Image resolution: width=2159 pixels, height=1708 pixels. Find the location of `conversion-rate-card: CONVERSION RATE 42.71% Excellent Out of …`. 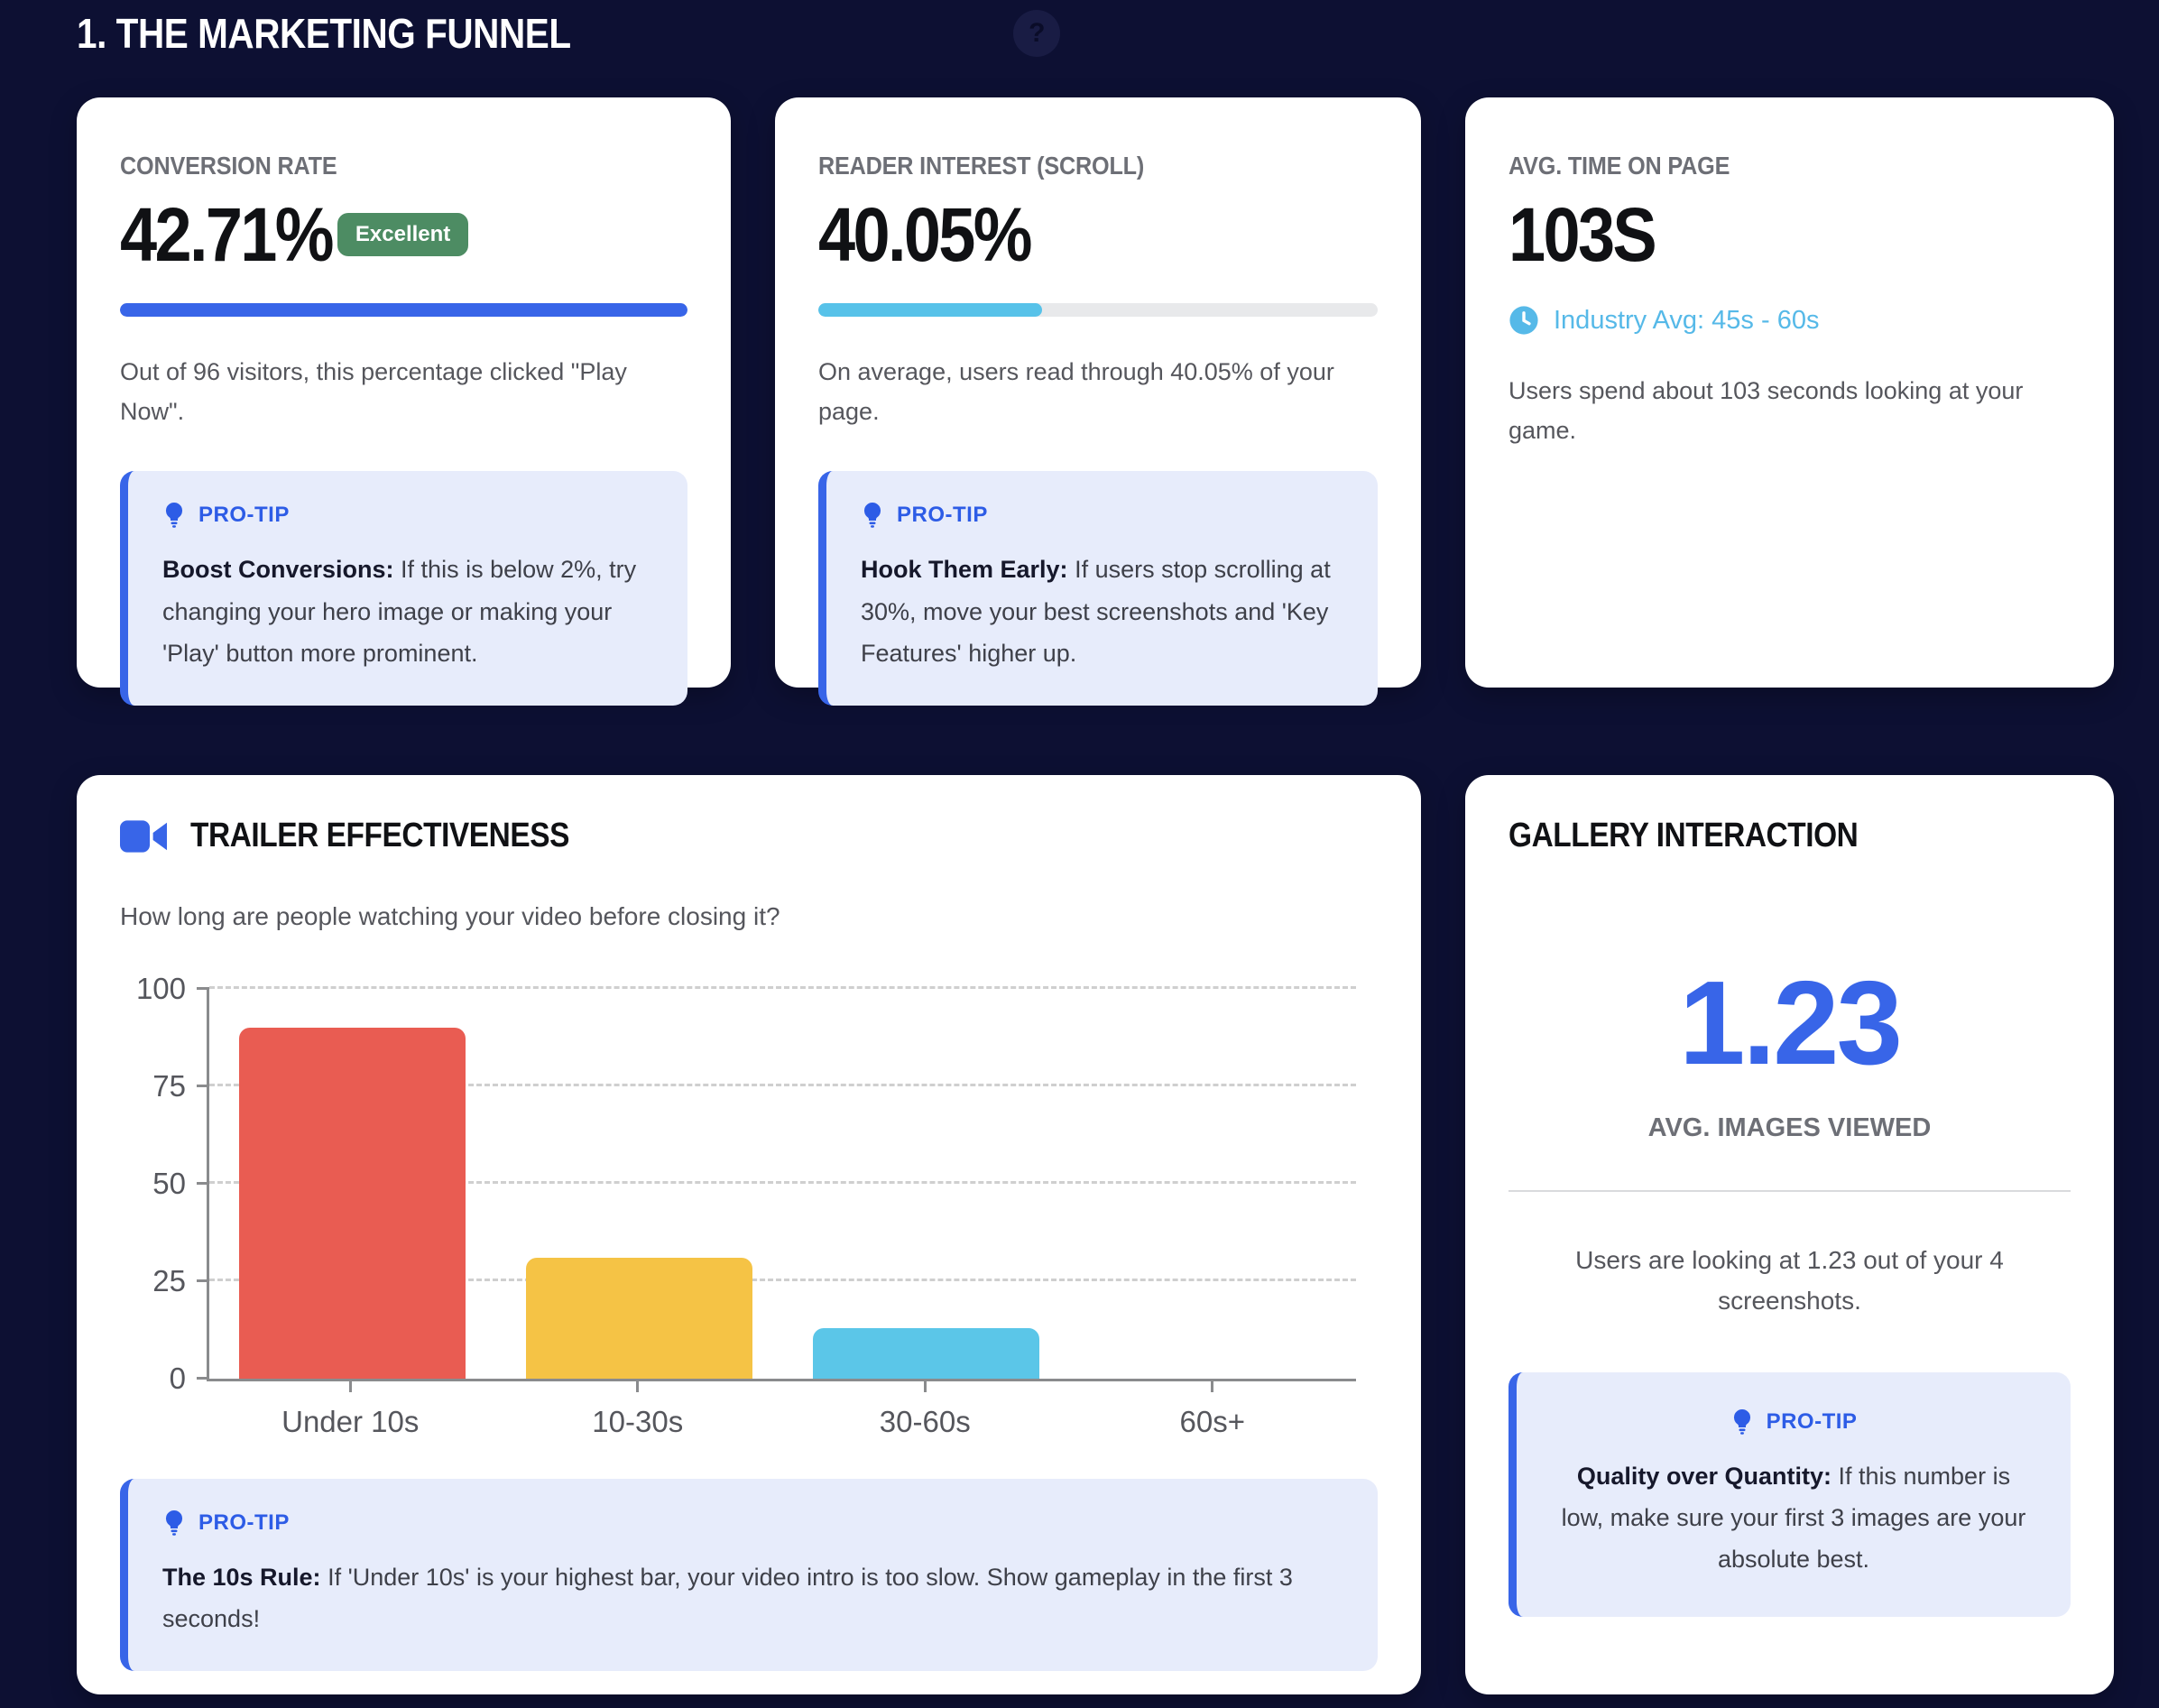

conversion-rate-card: CONVERSION RATE 42.71% Excellent Out of … is located at coordinates (404, 401).